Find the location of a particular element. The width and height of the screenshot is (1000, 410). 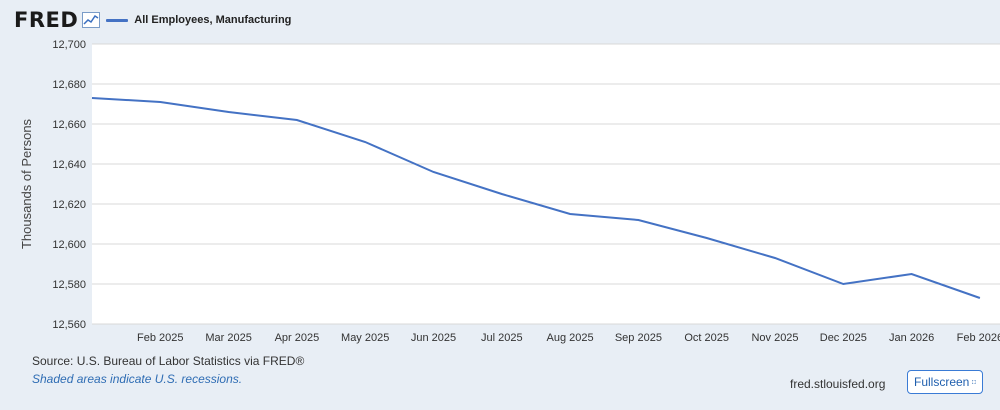

y-tick-label: 12,680 is located at coordinates (69, 85).